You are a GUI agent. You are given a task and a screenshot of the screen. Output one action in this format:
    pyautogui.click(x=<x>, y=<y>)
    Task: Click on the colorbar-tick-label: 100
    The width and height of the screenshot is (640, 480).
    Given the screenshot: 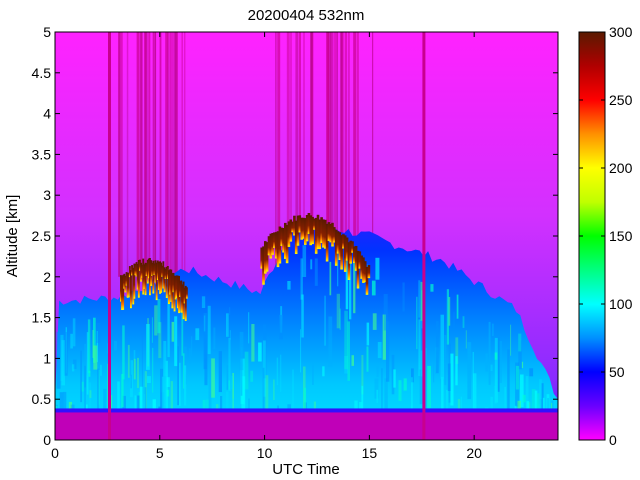 What is the action you would take?
    pyautogui.click(x=621, y=304)
    